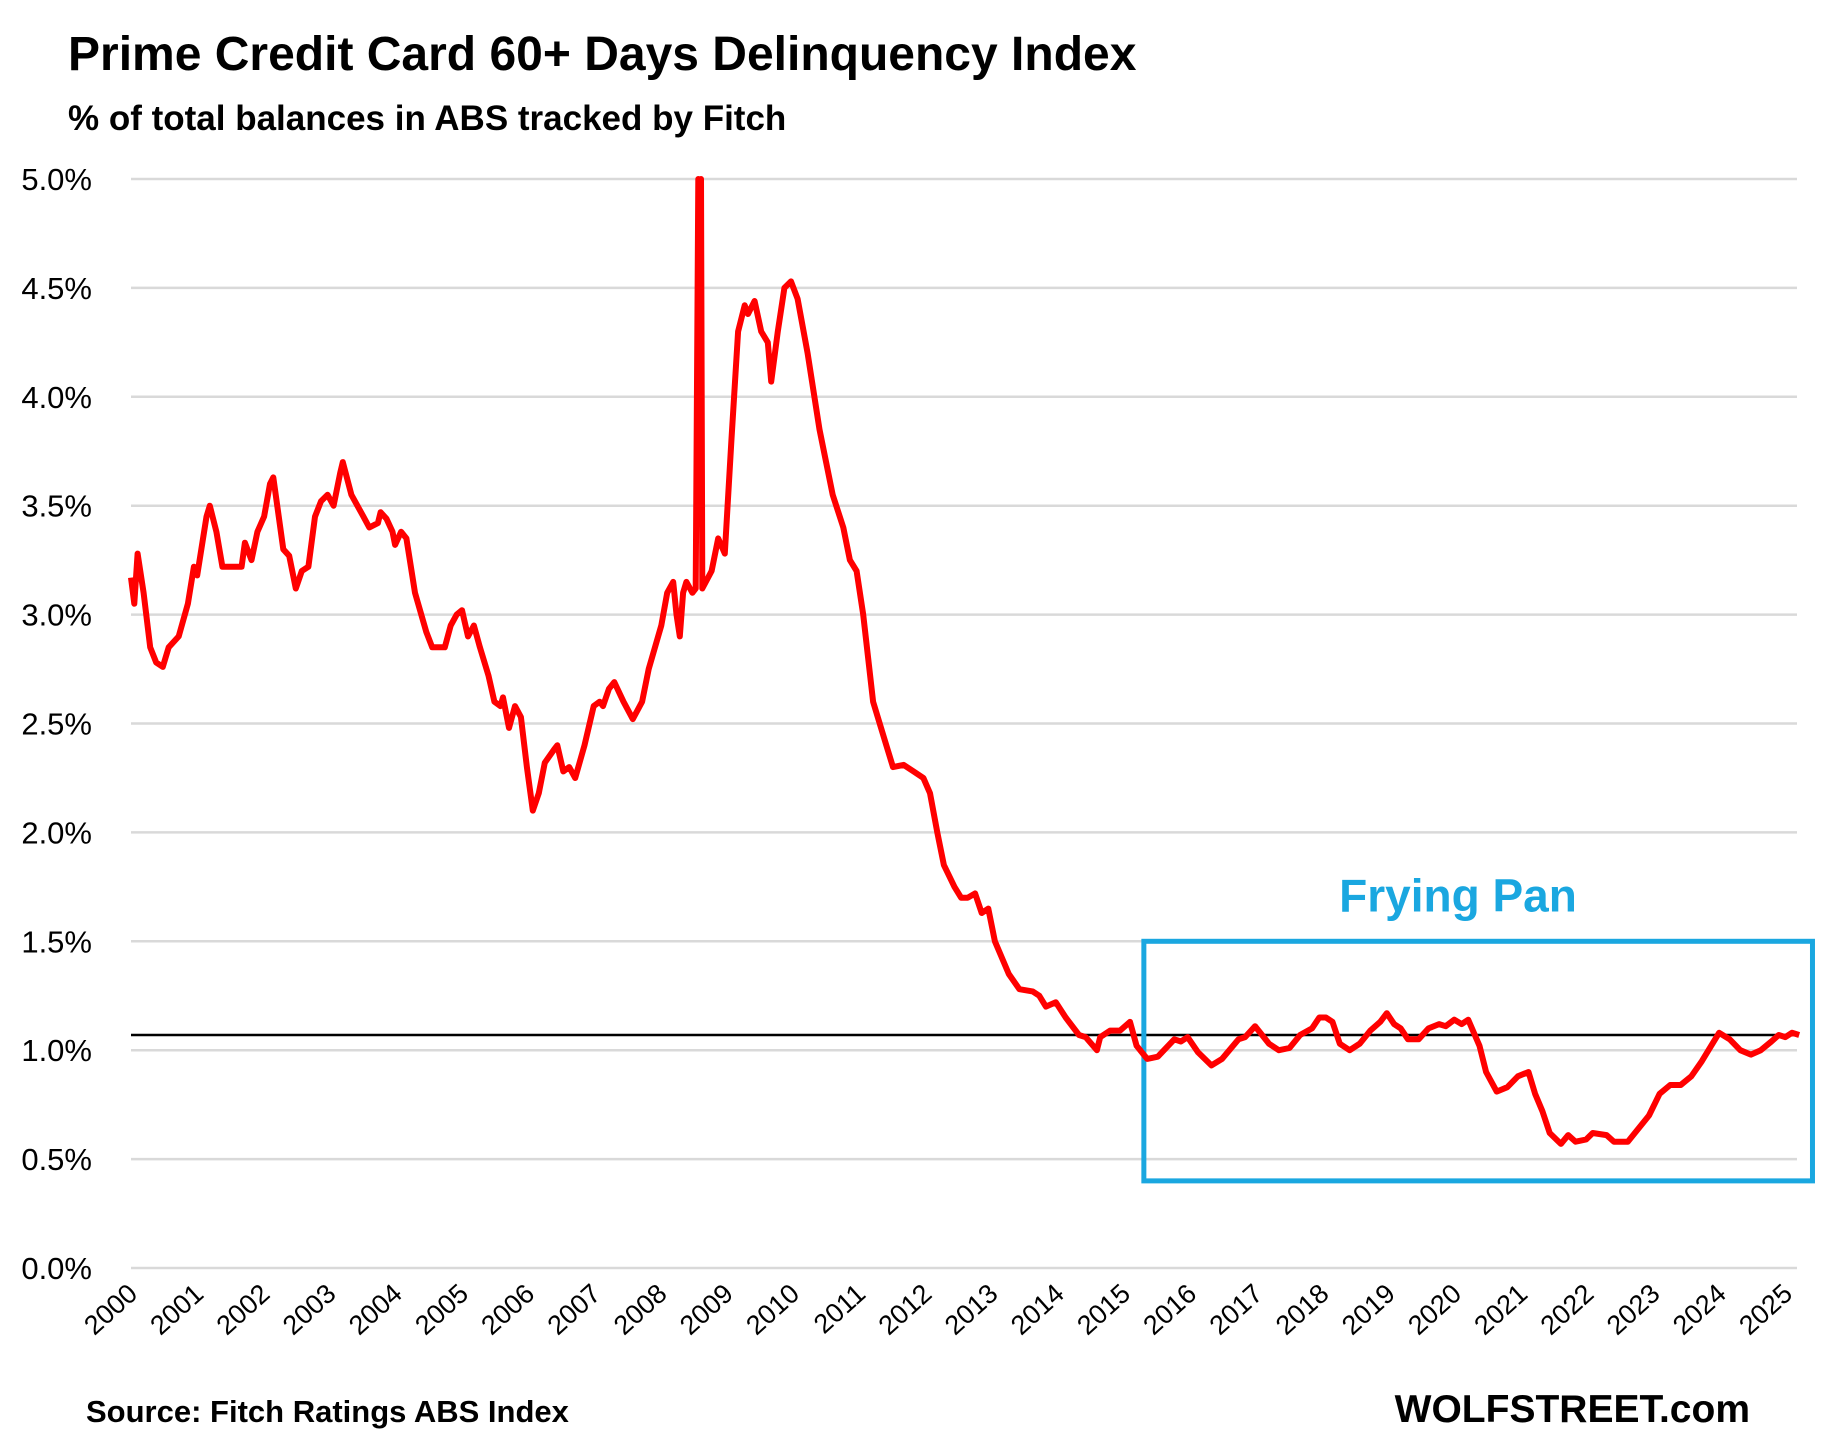 The width and height of the screenshot is (1836, 1456). Describe the element at coordinates (110, 1309) in the screenshot. I see `x-tick-label: 2000` at that location.